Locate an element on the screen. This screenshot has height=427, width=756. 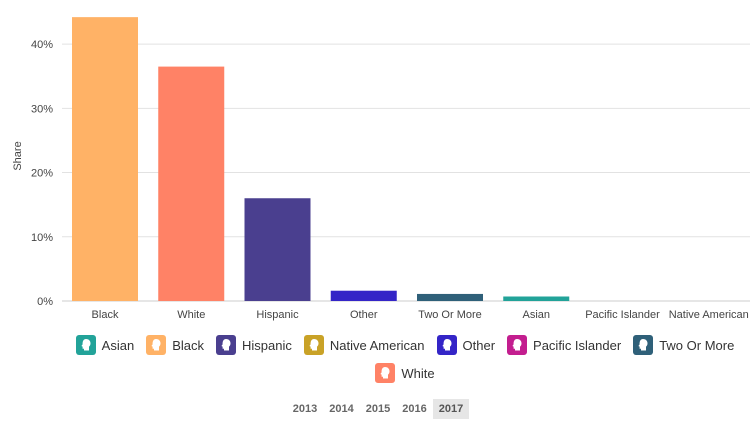
legend-label: Pacific Islander is located at coordinates (577, 345).